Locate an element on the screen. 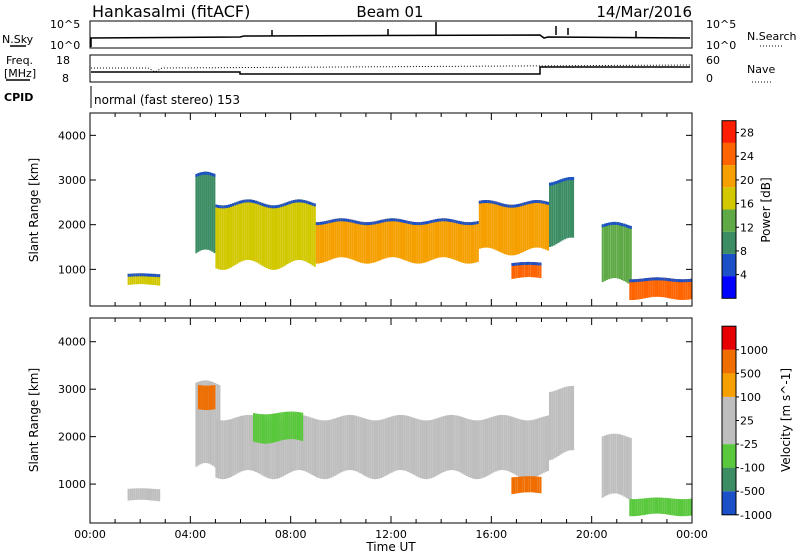 The image size is (800, 554). nave-tick-bottom: 0 is located at coordinates (709, 78).